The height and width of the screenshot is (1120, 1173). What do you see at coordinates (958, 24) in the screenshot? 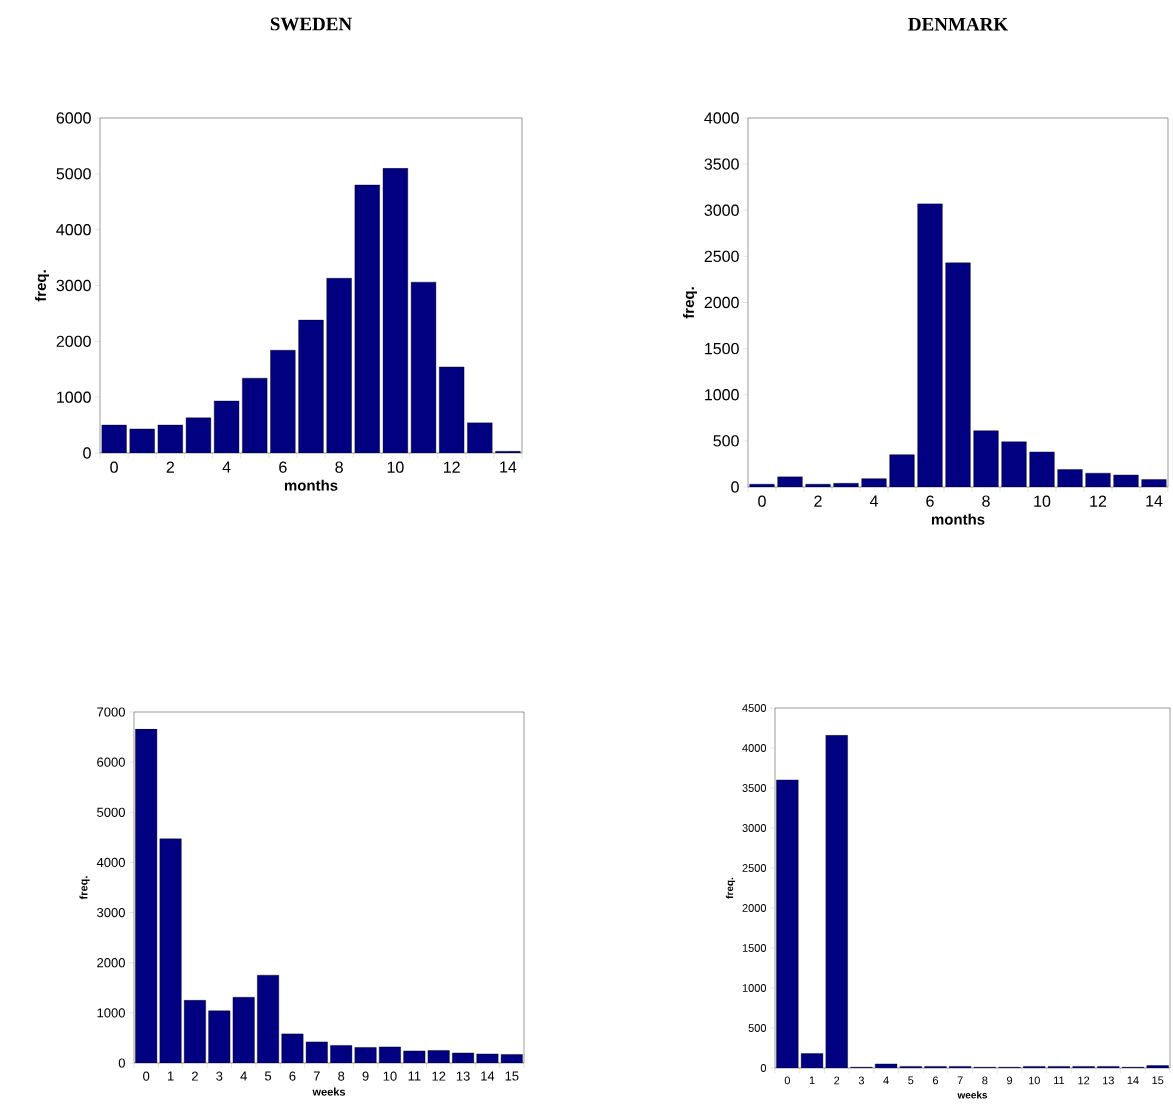
I see `chart-title: DENMARK` at bounding box center [958, 24].